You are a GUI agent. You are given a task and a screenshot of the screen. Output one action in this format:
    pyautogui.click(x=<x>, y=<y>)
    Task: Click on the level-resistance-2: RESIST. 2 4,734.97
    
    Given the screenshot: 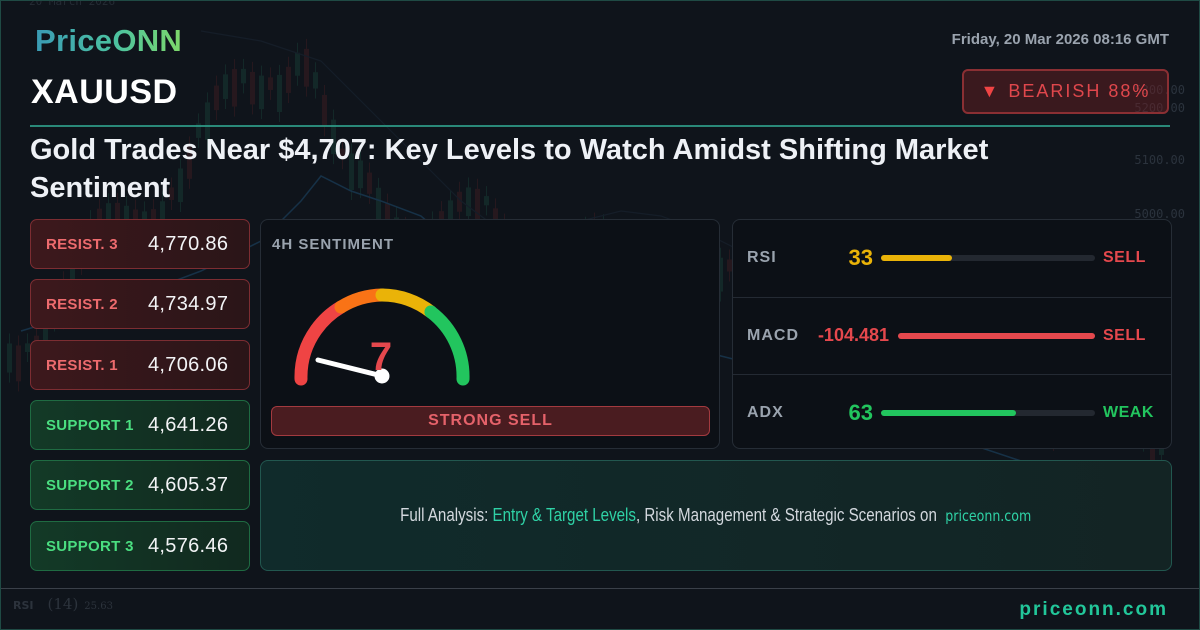 What is the action you would take?
    pyautogui.click(x=140, y=304)
    